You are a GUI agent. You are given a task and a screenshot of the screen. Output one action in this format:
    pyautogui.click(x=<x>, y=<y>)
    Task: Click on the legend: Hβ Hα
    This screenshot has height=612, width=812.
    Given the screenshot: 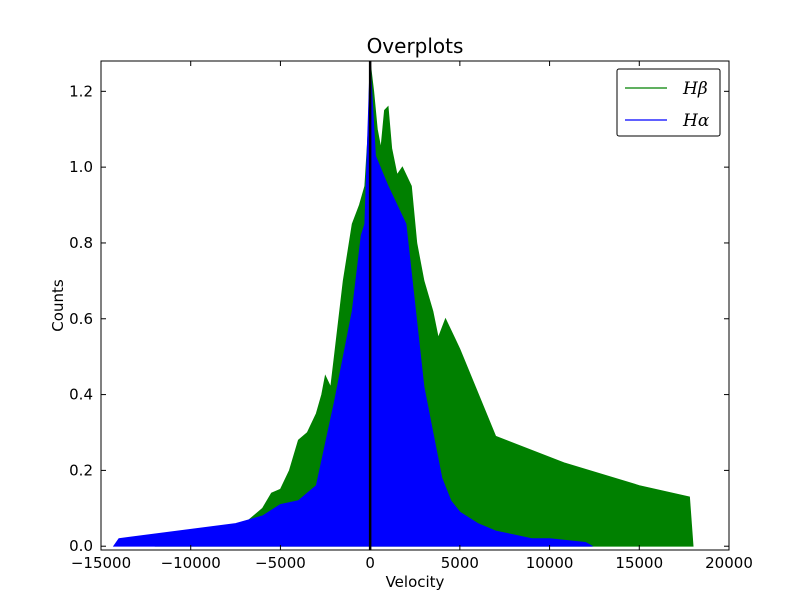 What is the action you would take?
    pyautogui.click(x=668, y=102)
    